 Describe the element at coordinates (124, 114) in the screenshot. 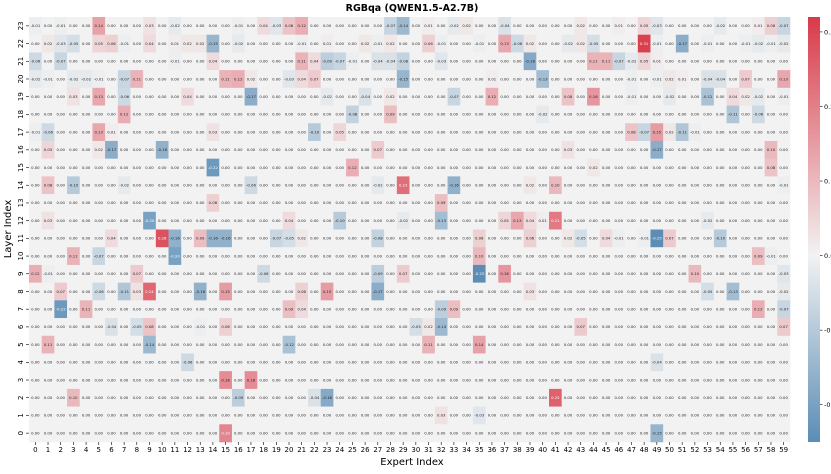

I see `cell-value-label: 0.12` at that location.